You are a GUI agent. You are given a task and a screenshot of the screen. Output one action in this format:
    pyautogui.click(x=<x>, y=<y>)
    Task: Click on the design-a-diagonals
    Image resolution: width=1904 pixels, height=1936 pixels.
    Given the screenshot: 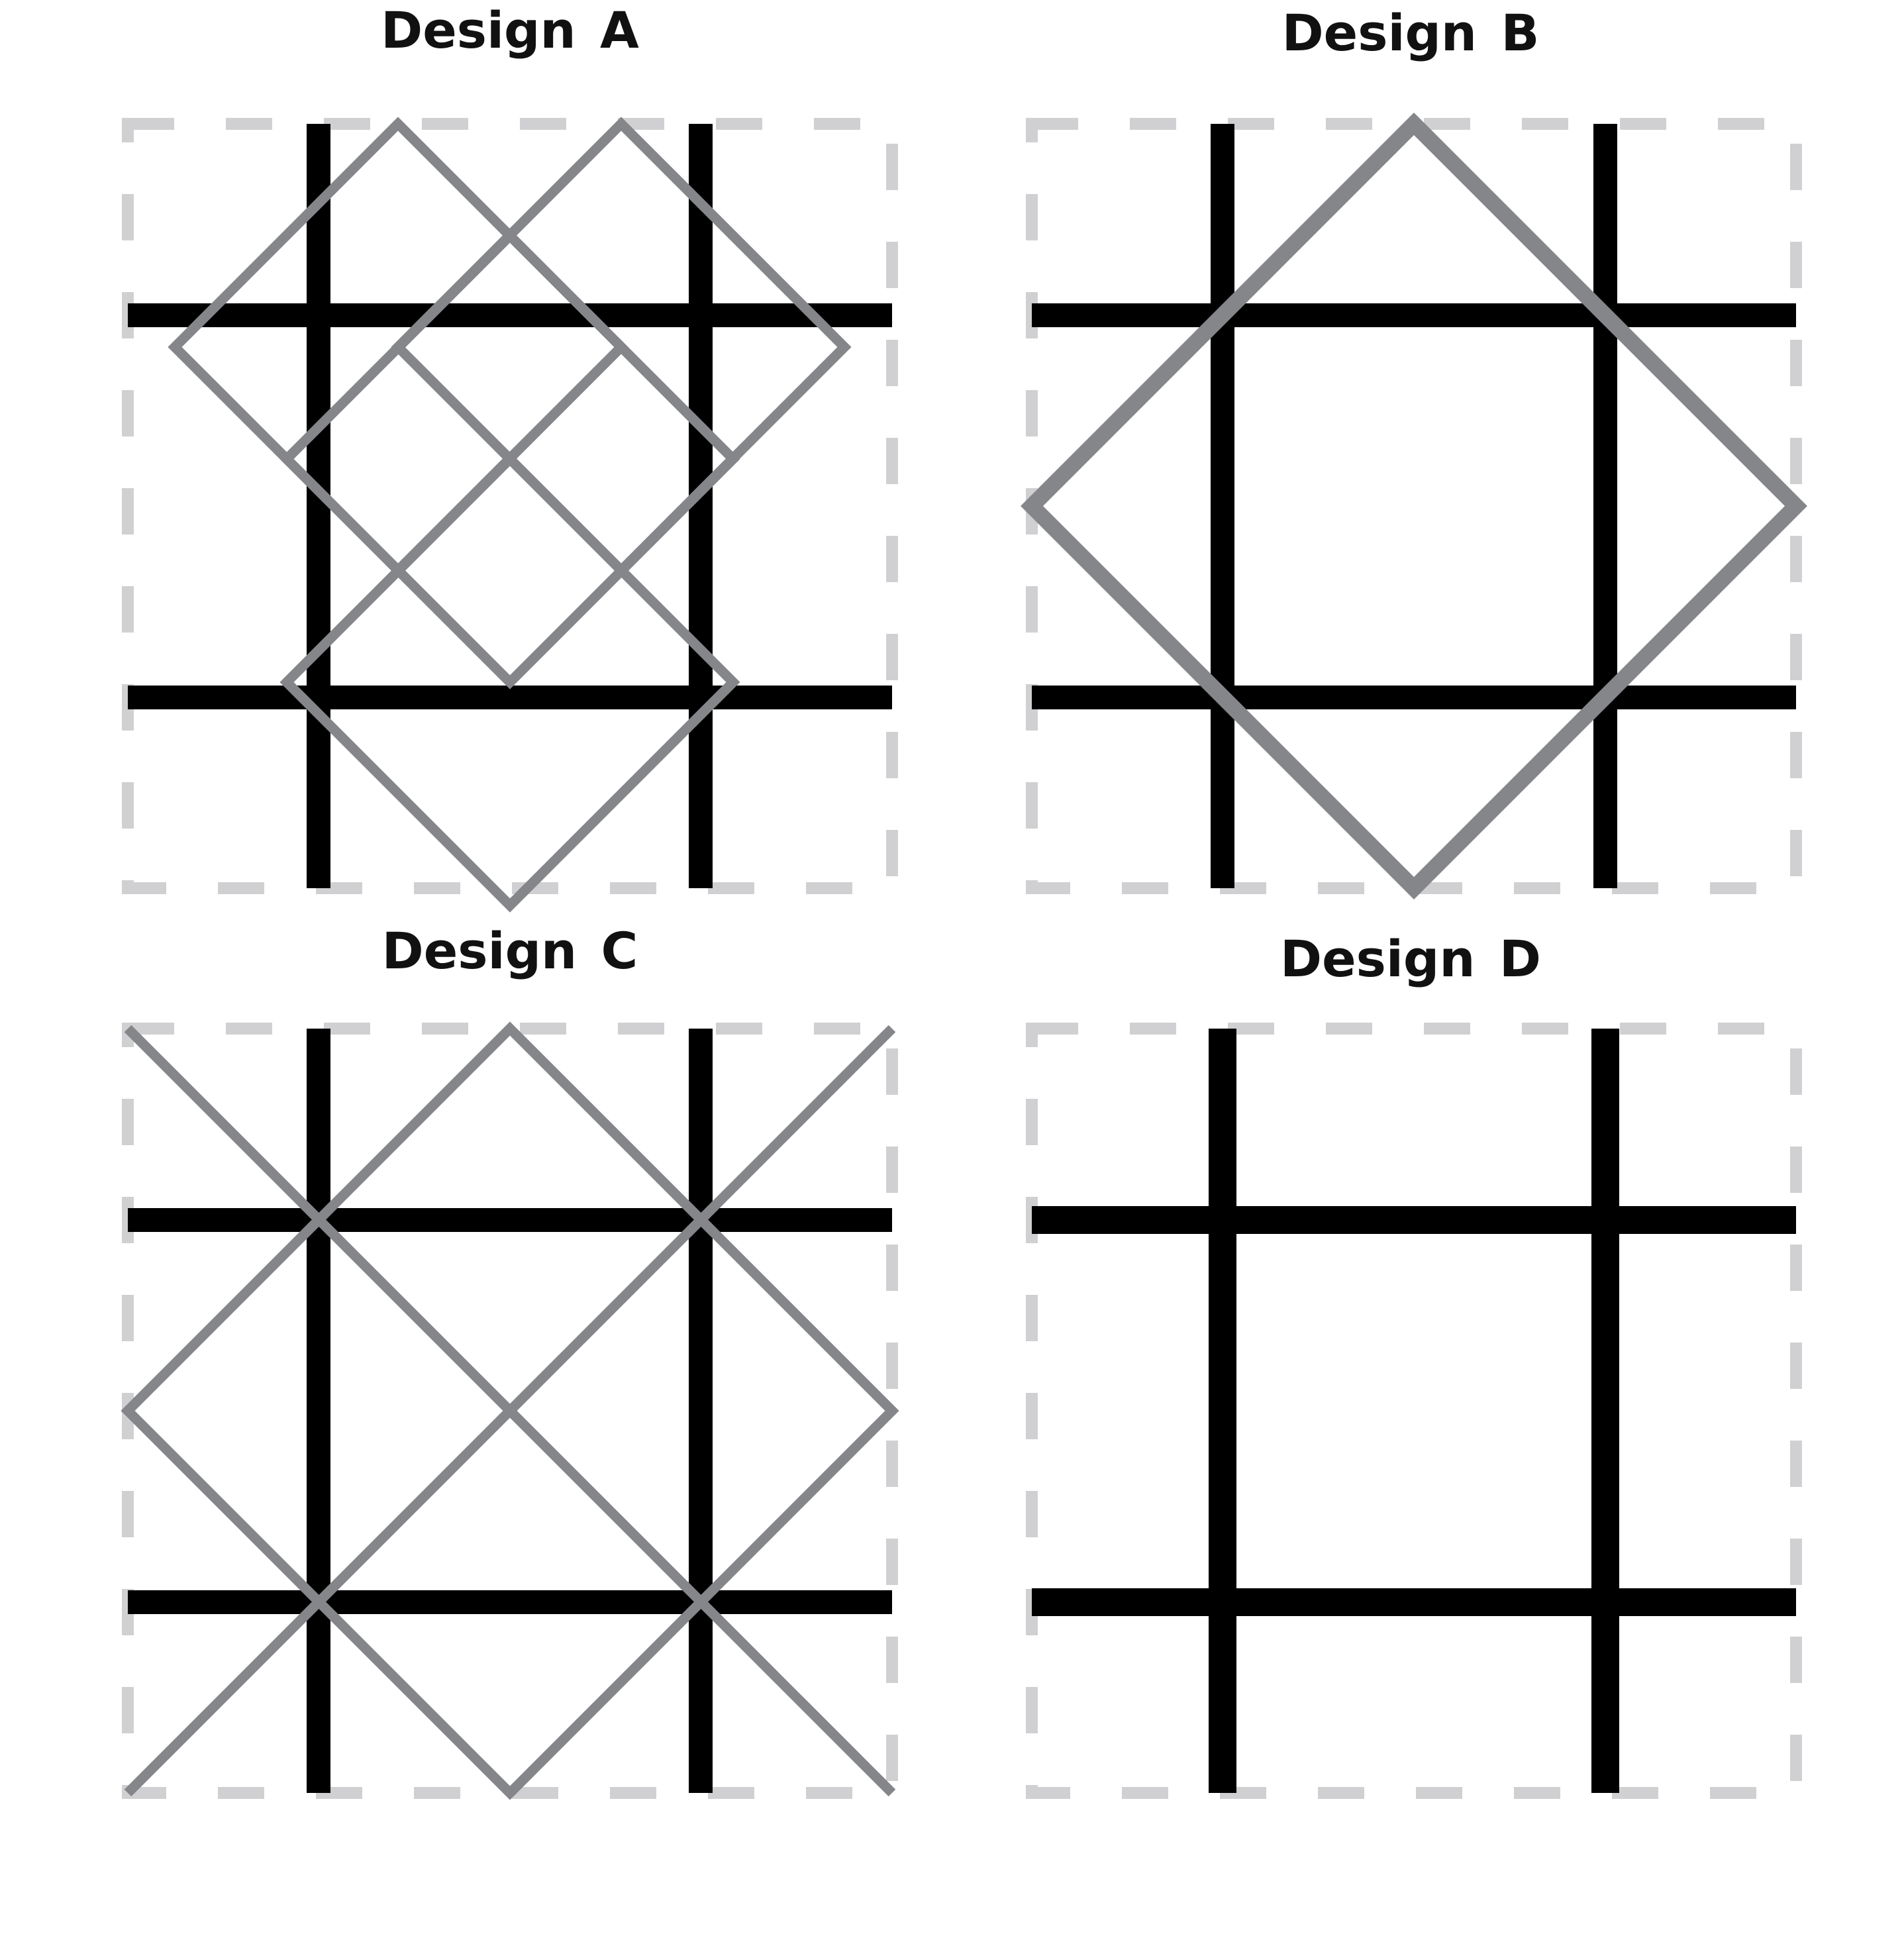 What is the action you would take?
    pyautogui.click(x=510, y=515)
    